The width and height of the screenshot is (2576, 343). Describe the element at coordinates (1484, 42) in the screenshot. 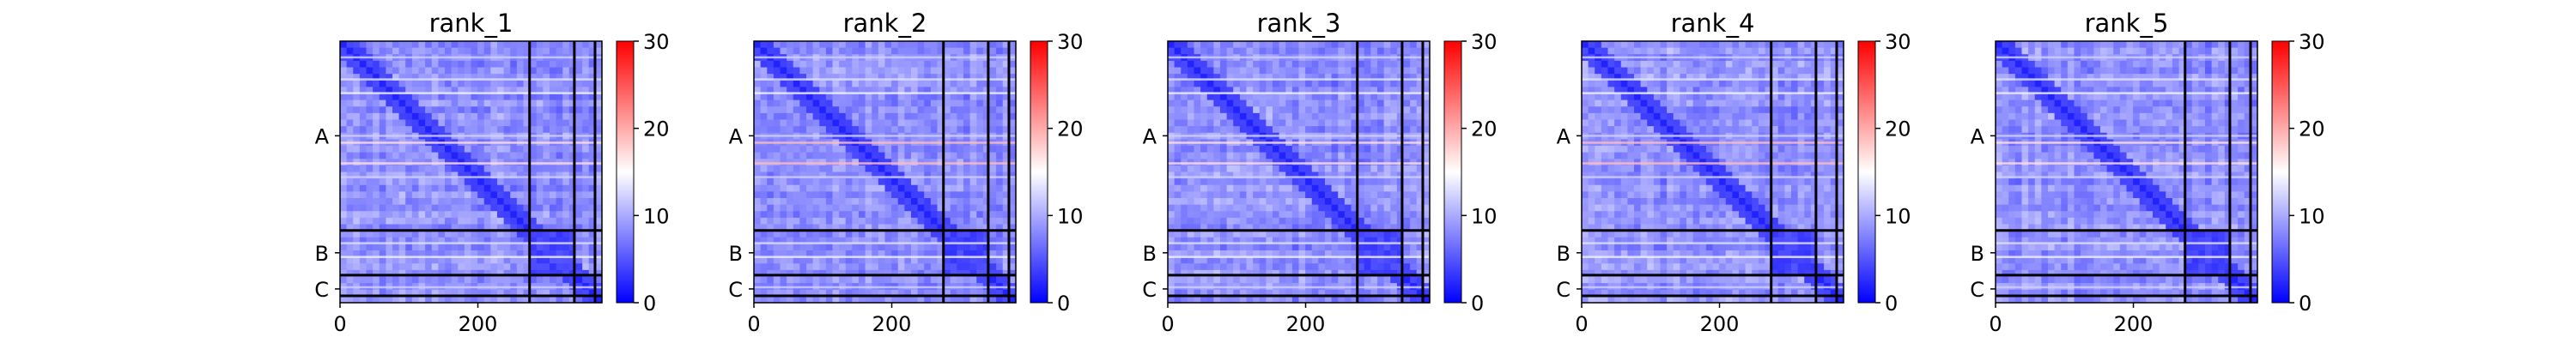

I see `colorbar-tick-label: 30` at that location.